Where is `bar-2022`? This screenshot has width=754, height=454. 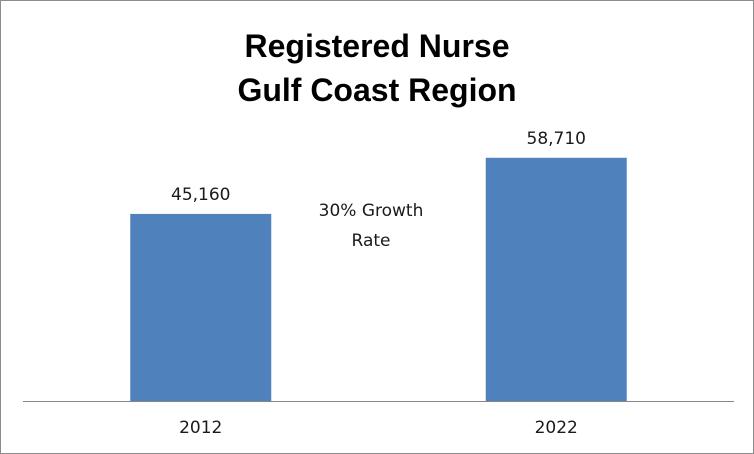
bar-2022 is located at coordinates (556, 279).